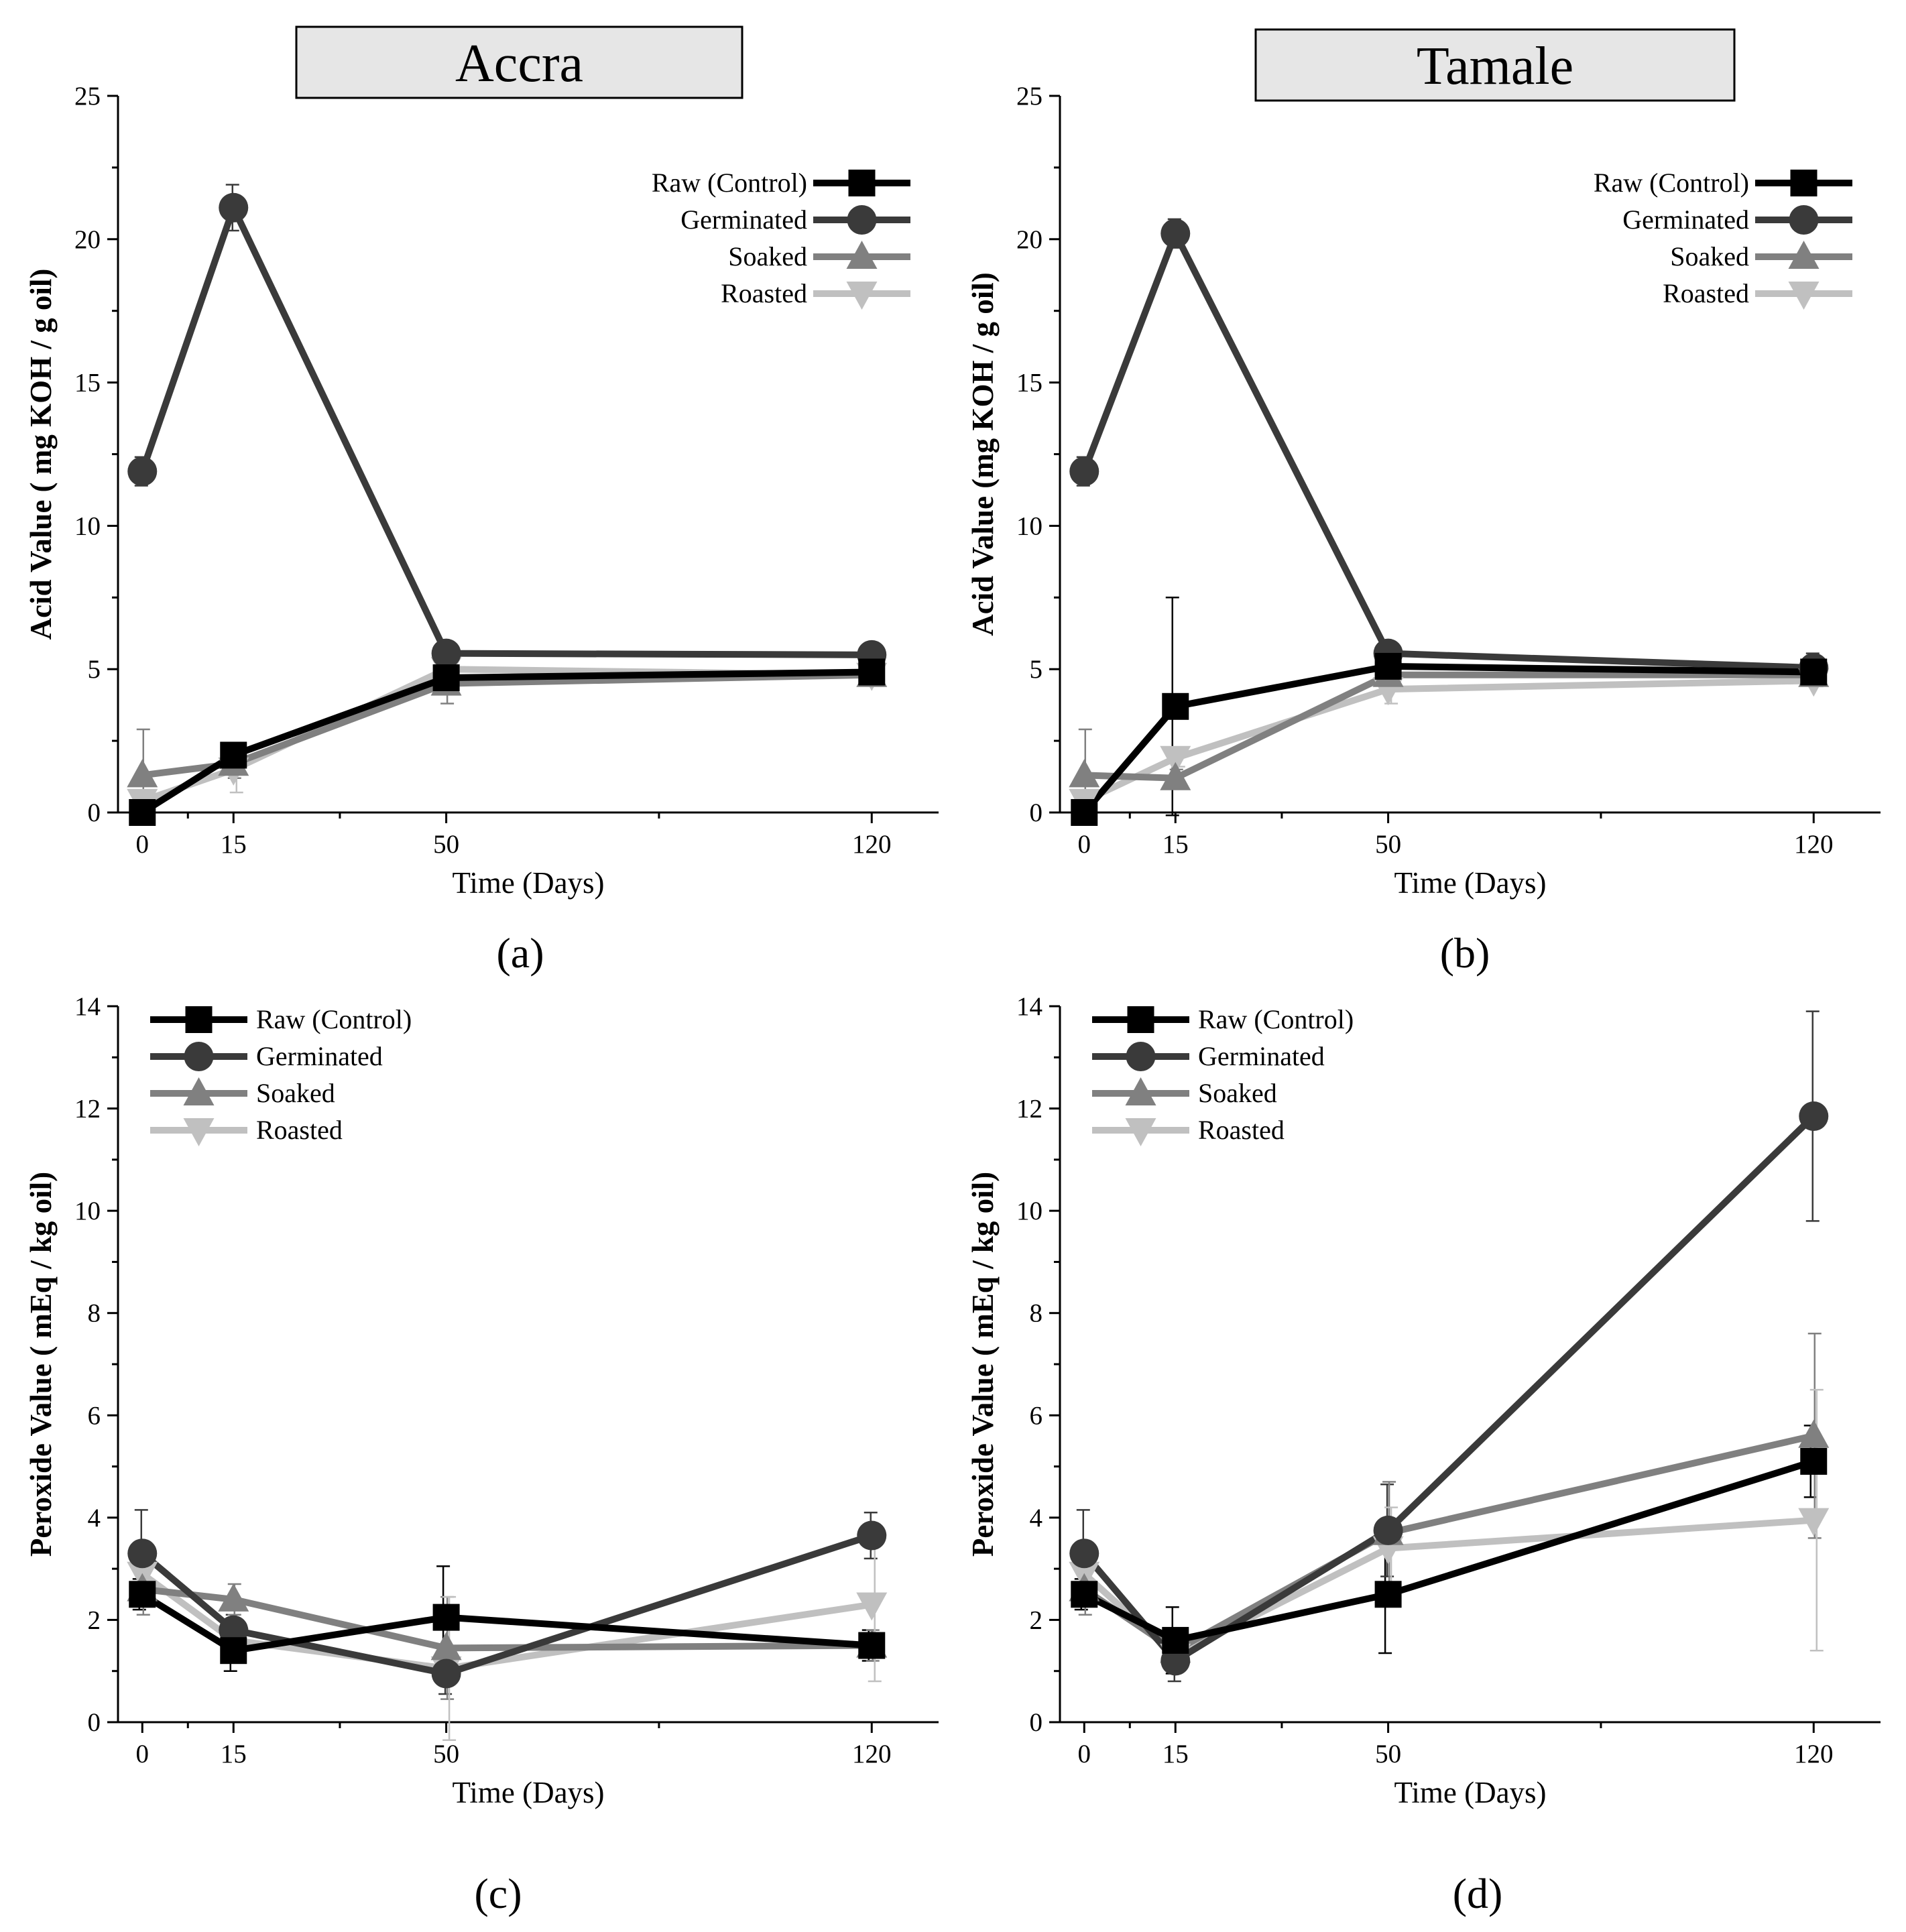 Image resolution: width=1906 pixels, height=1932 pixels. What do you see at coordinates (1029, 96) in the screenshot?
I see `y-tick-label: 25` at bounding box center [1029, 96].